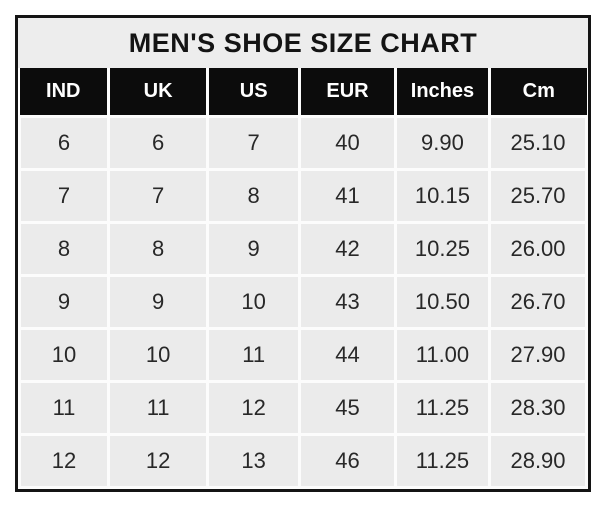 The image size is (605, 521). Describe the element at coordinates (538, 302) in the screenshot. I see `table-cell: 26.70` at that location.